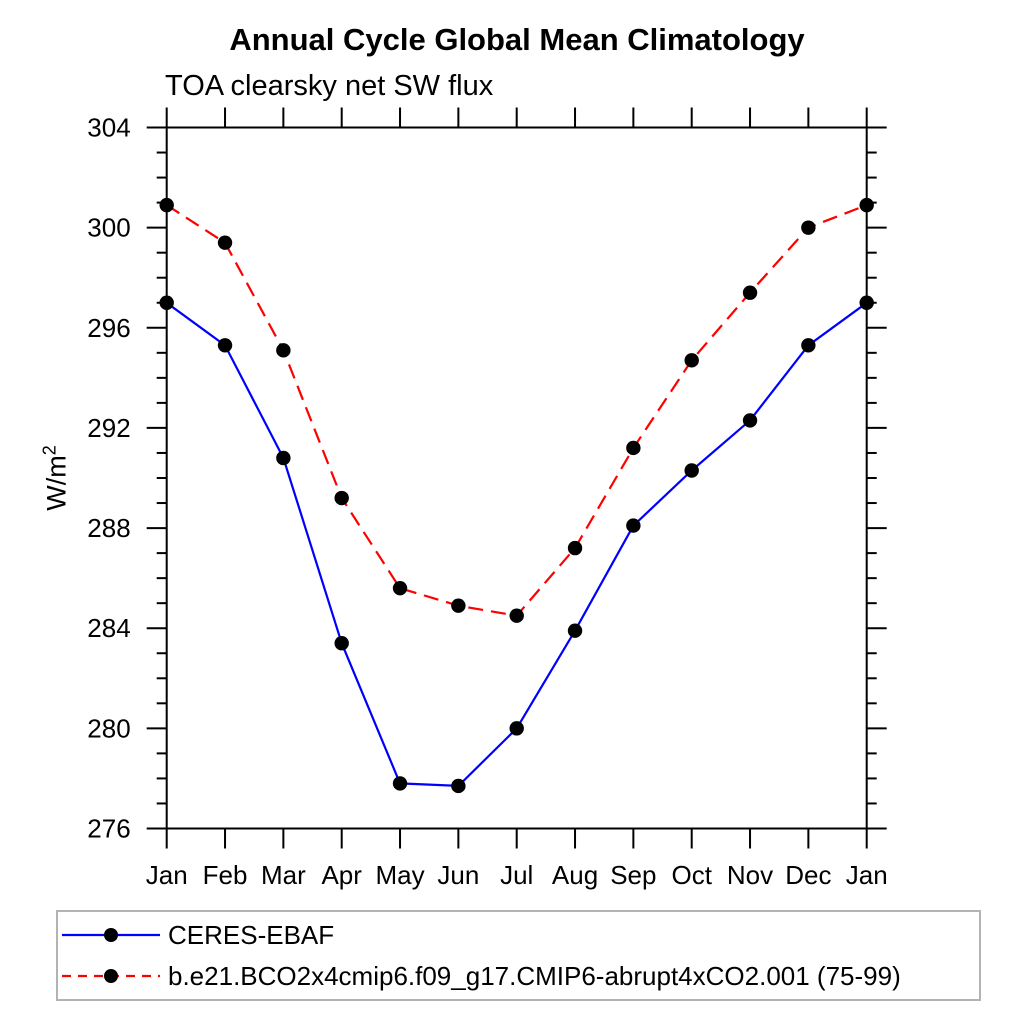 Image resolution: width=1024 pixels, height=1024 pixels. I want to click on x-tick-label: Feb, so click(225, 875).